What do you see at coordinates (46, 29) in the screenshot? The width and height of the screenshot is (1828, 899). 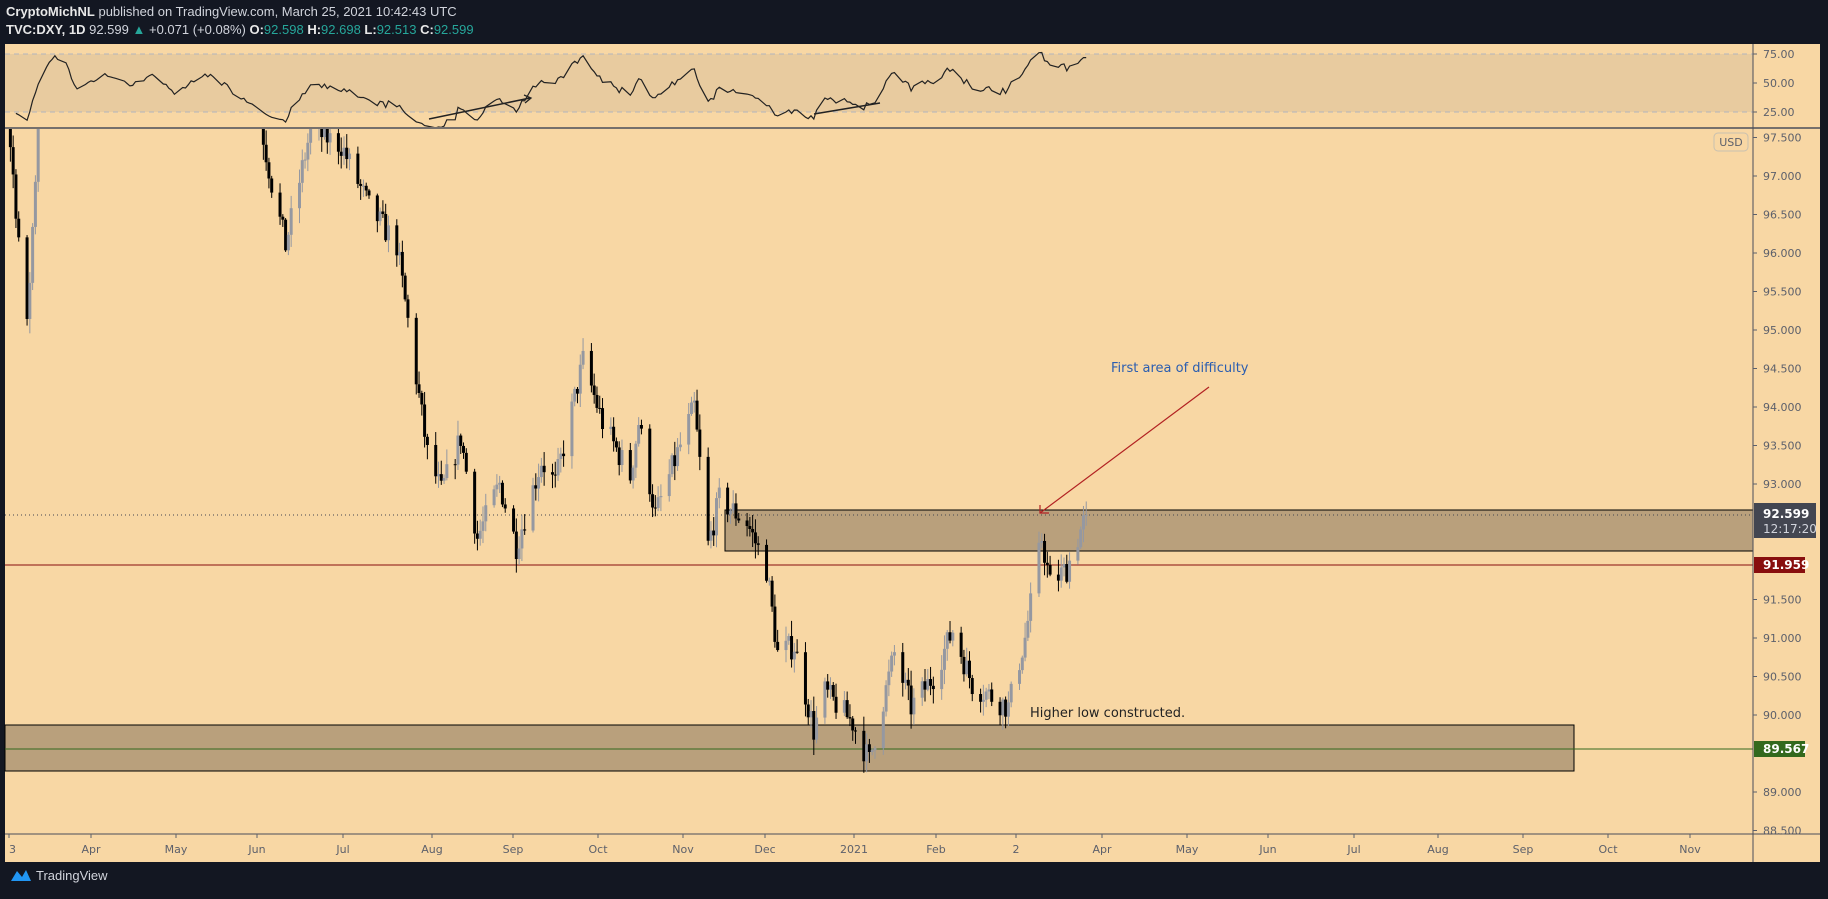 I see `symbol-name: TVC:DXY, 1D` at bounding box center [46, 29].